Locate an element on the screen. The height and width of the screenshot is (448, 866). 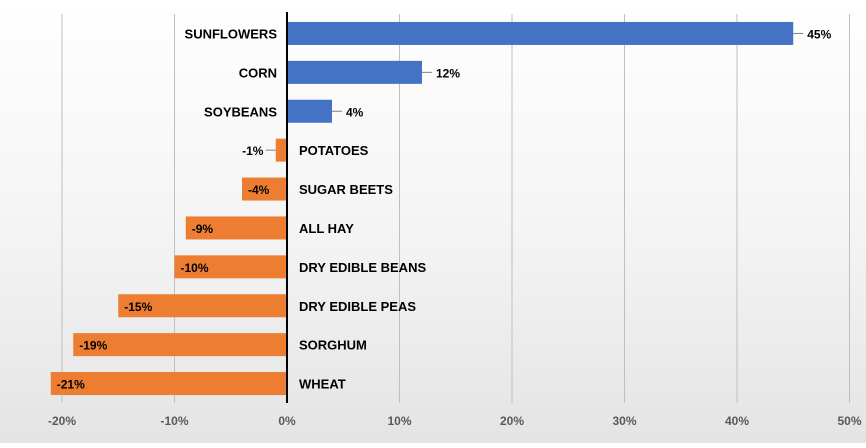
category-label: DRY EDIBLE BEANS is located at coordinates (362, 267).